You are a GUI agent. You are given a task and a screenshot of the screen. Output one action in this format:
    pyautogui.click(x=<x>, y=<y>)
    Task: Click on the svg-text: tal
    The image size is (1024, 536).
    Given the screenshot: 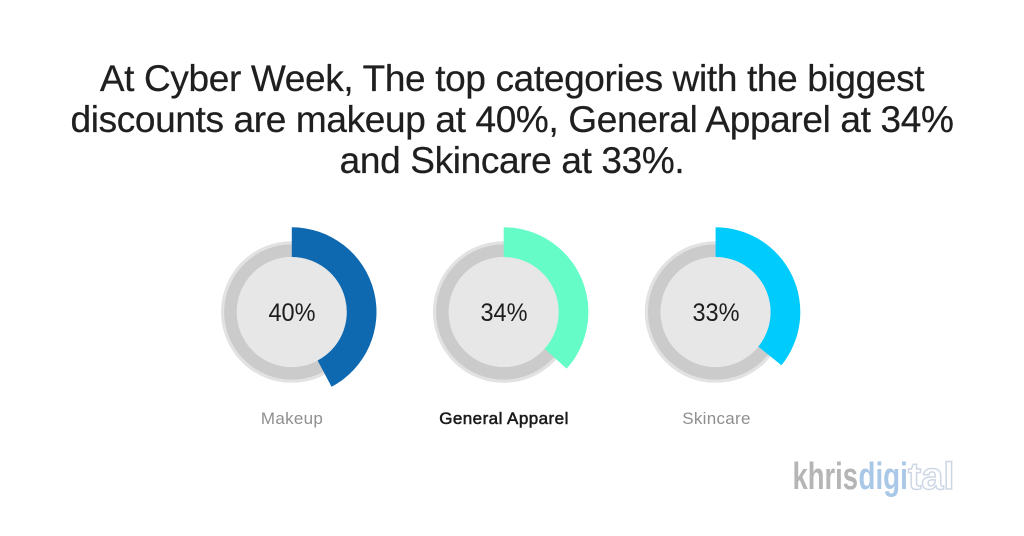 What is the action you would take?
    pyautogui.click(x=931, y=477)
    